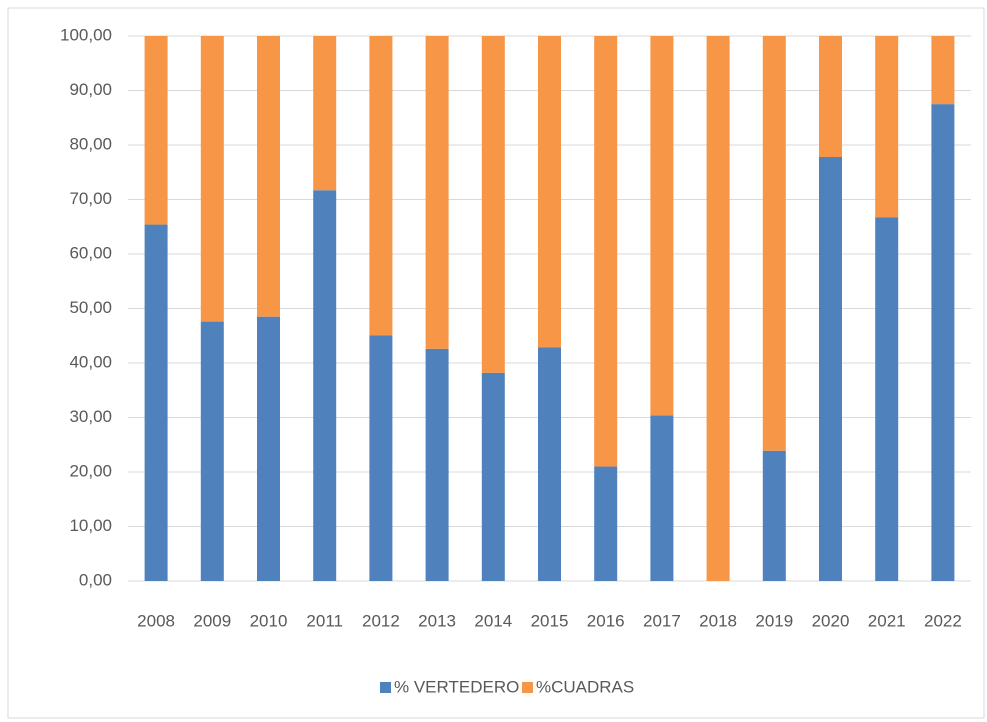  What do you see at coordinates (887, 620) in the screenshot?
I see `x-tick-label: 2021` at bounding box center [887, 620].